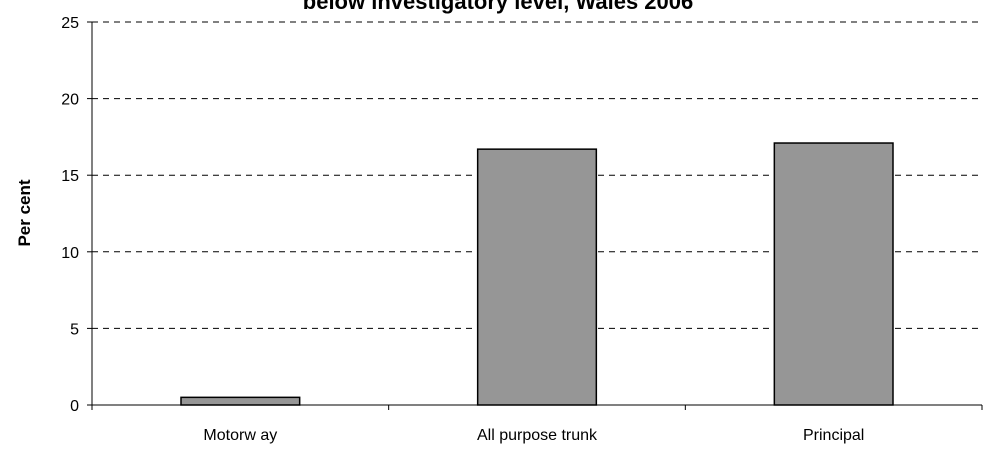 This screenshot has height=453, width=996. I want to click on y-tick-label: 5, so click(74, 329).